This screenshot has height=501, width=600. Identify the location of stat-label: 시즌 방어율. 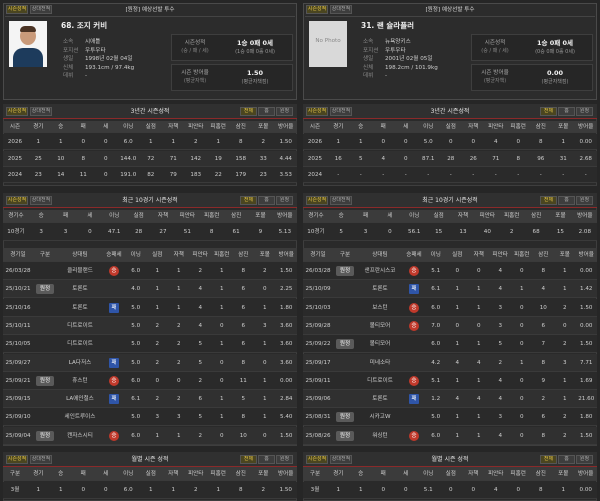
(195, 73).